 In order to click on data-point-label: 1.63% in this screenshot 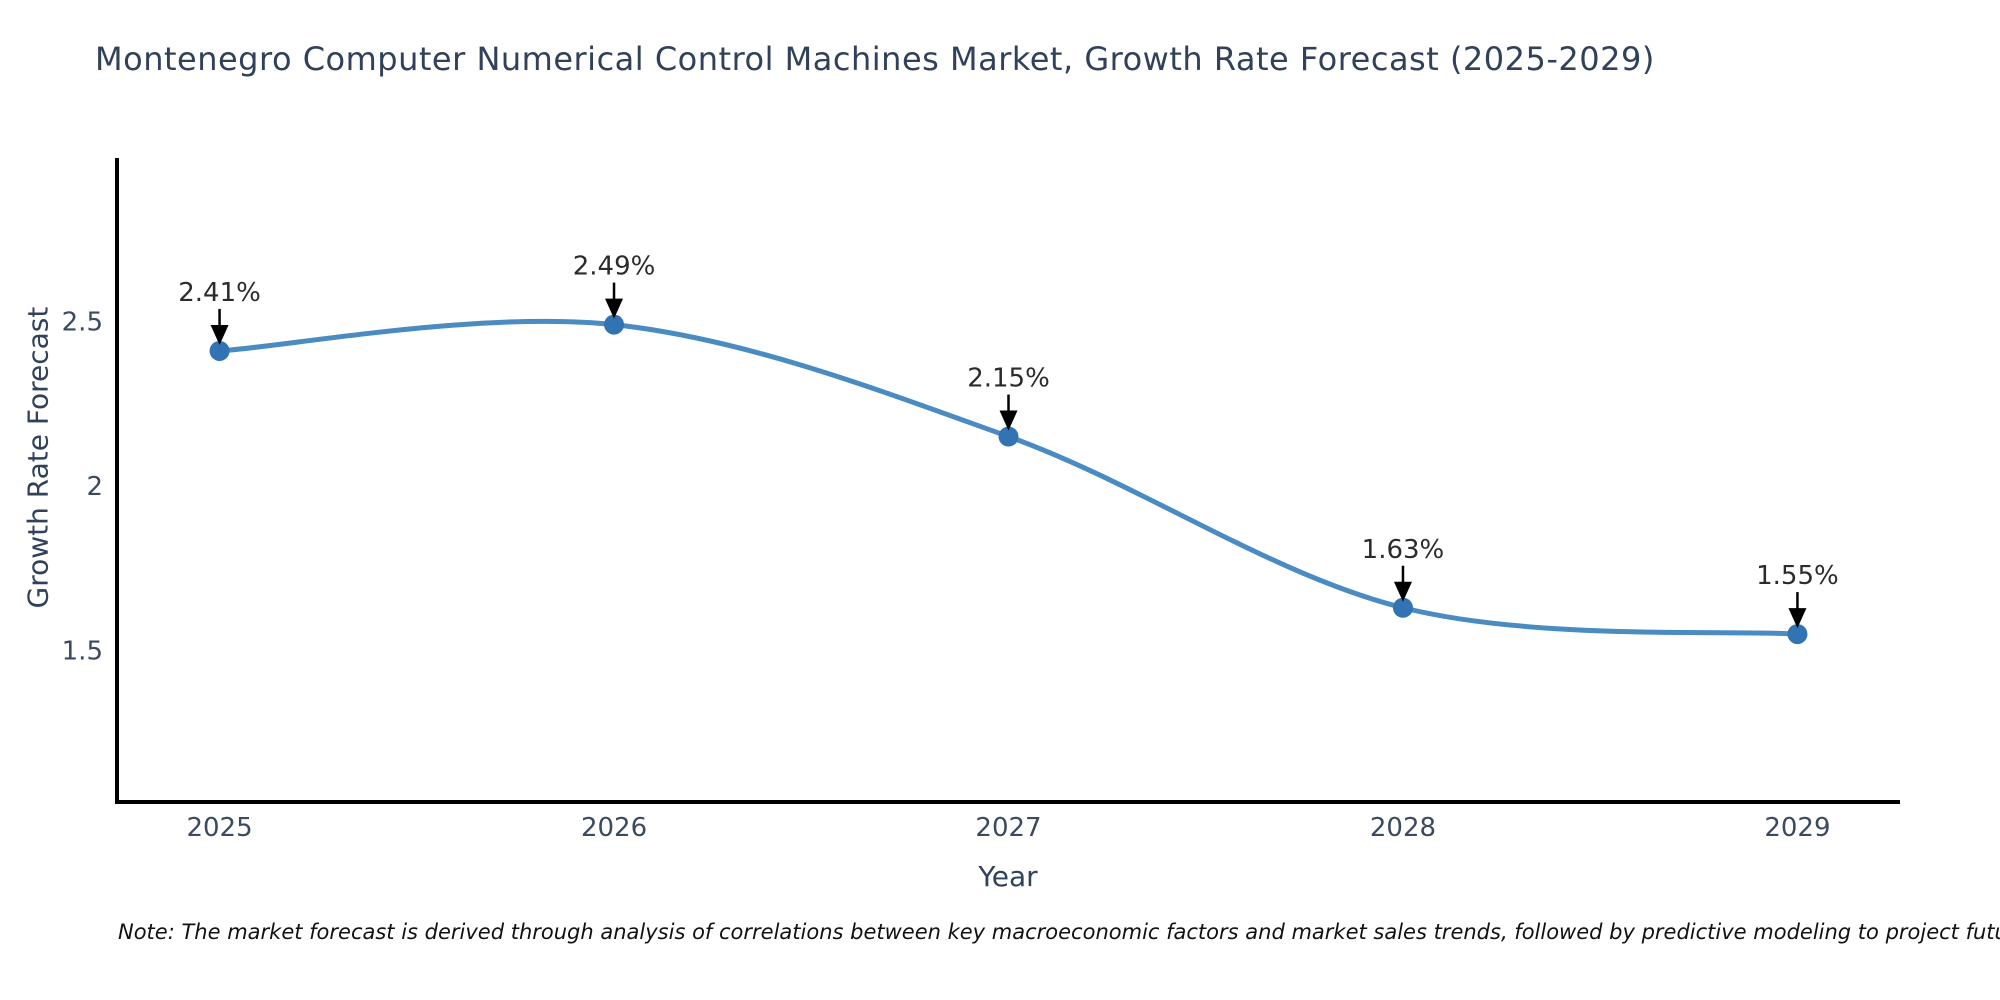, I will do `click(1403, 550)`.